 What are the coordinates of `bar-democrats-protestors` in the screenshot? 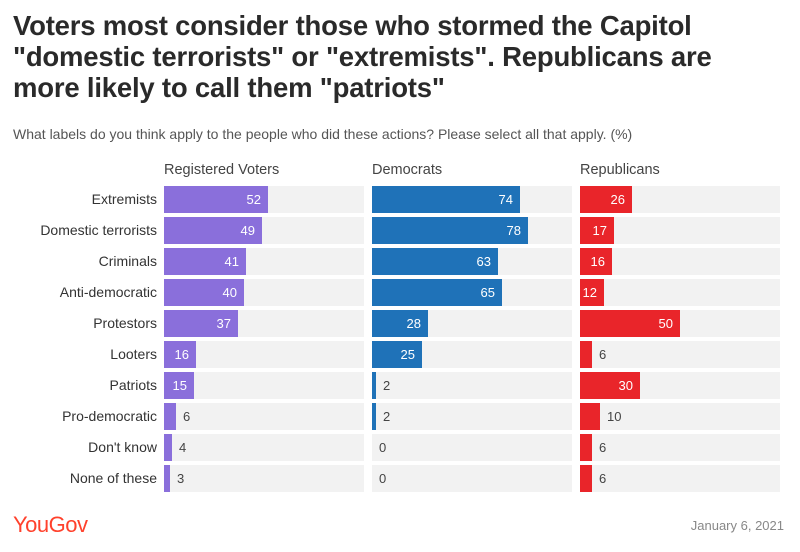 It's located at (400, 323).